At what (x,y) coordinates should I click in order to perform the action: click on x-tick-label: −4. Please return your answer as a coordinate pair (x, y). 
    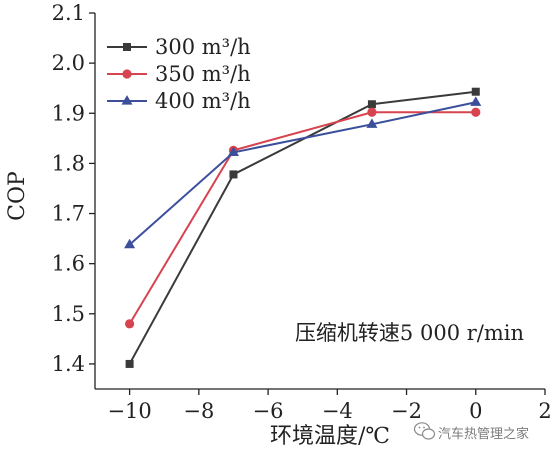
    Looking at the image, I should click on (337, 411).